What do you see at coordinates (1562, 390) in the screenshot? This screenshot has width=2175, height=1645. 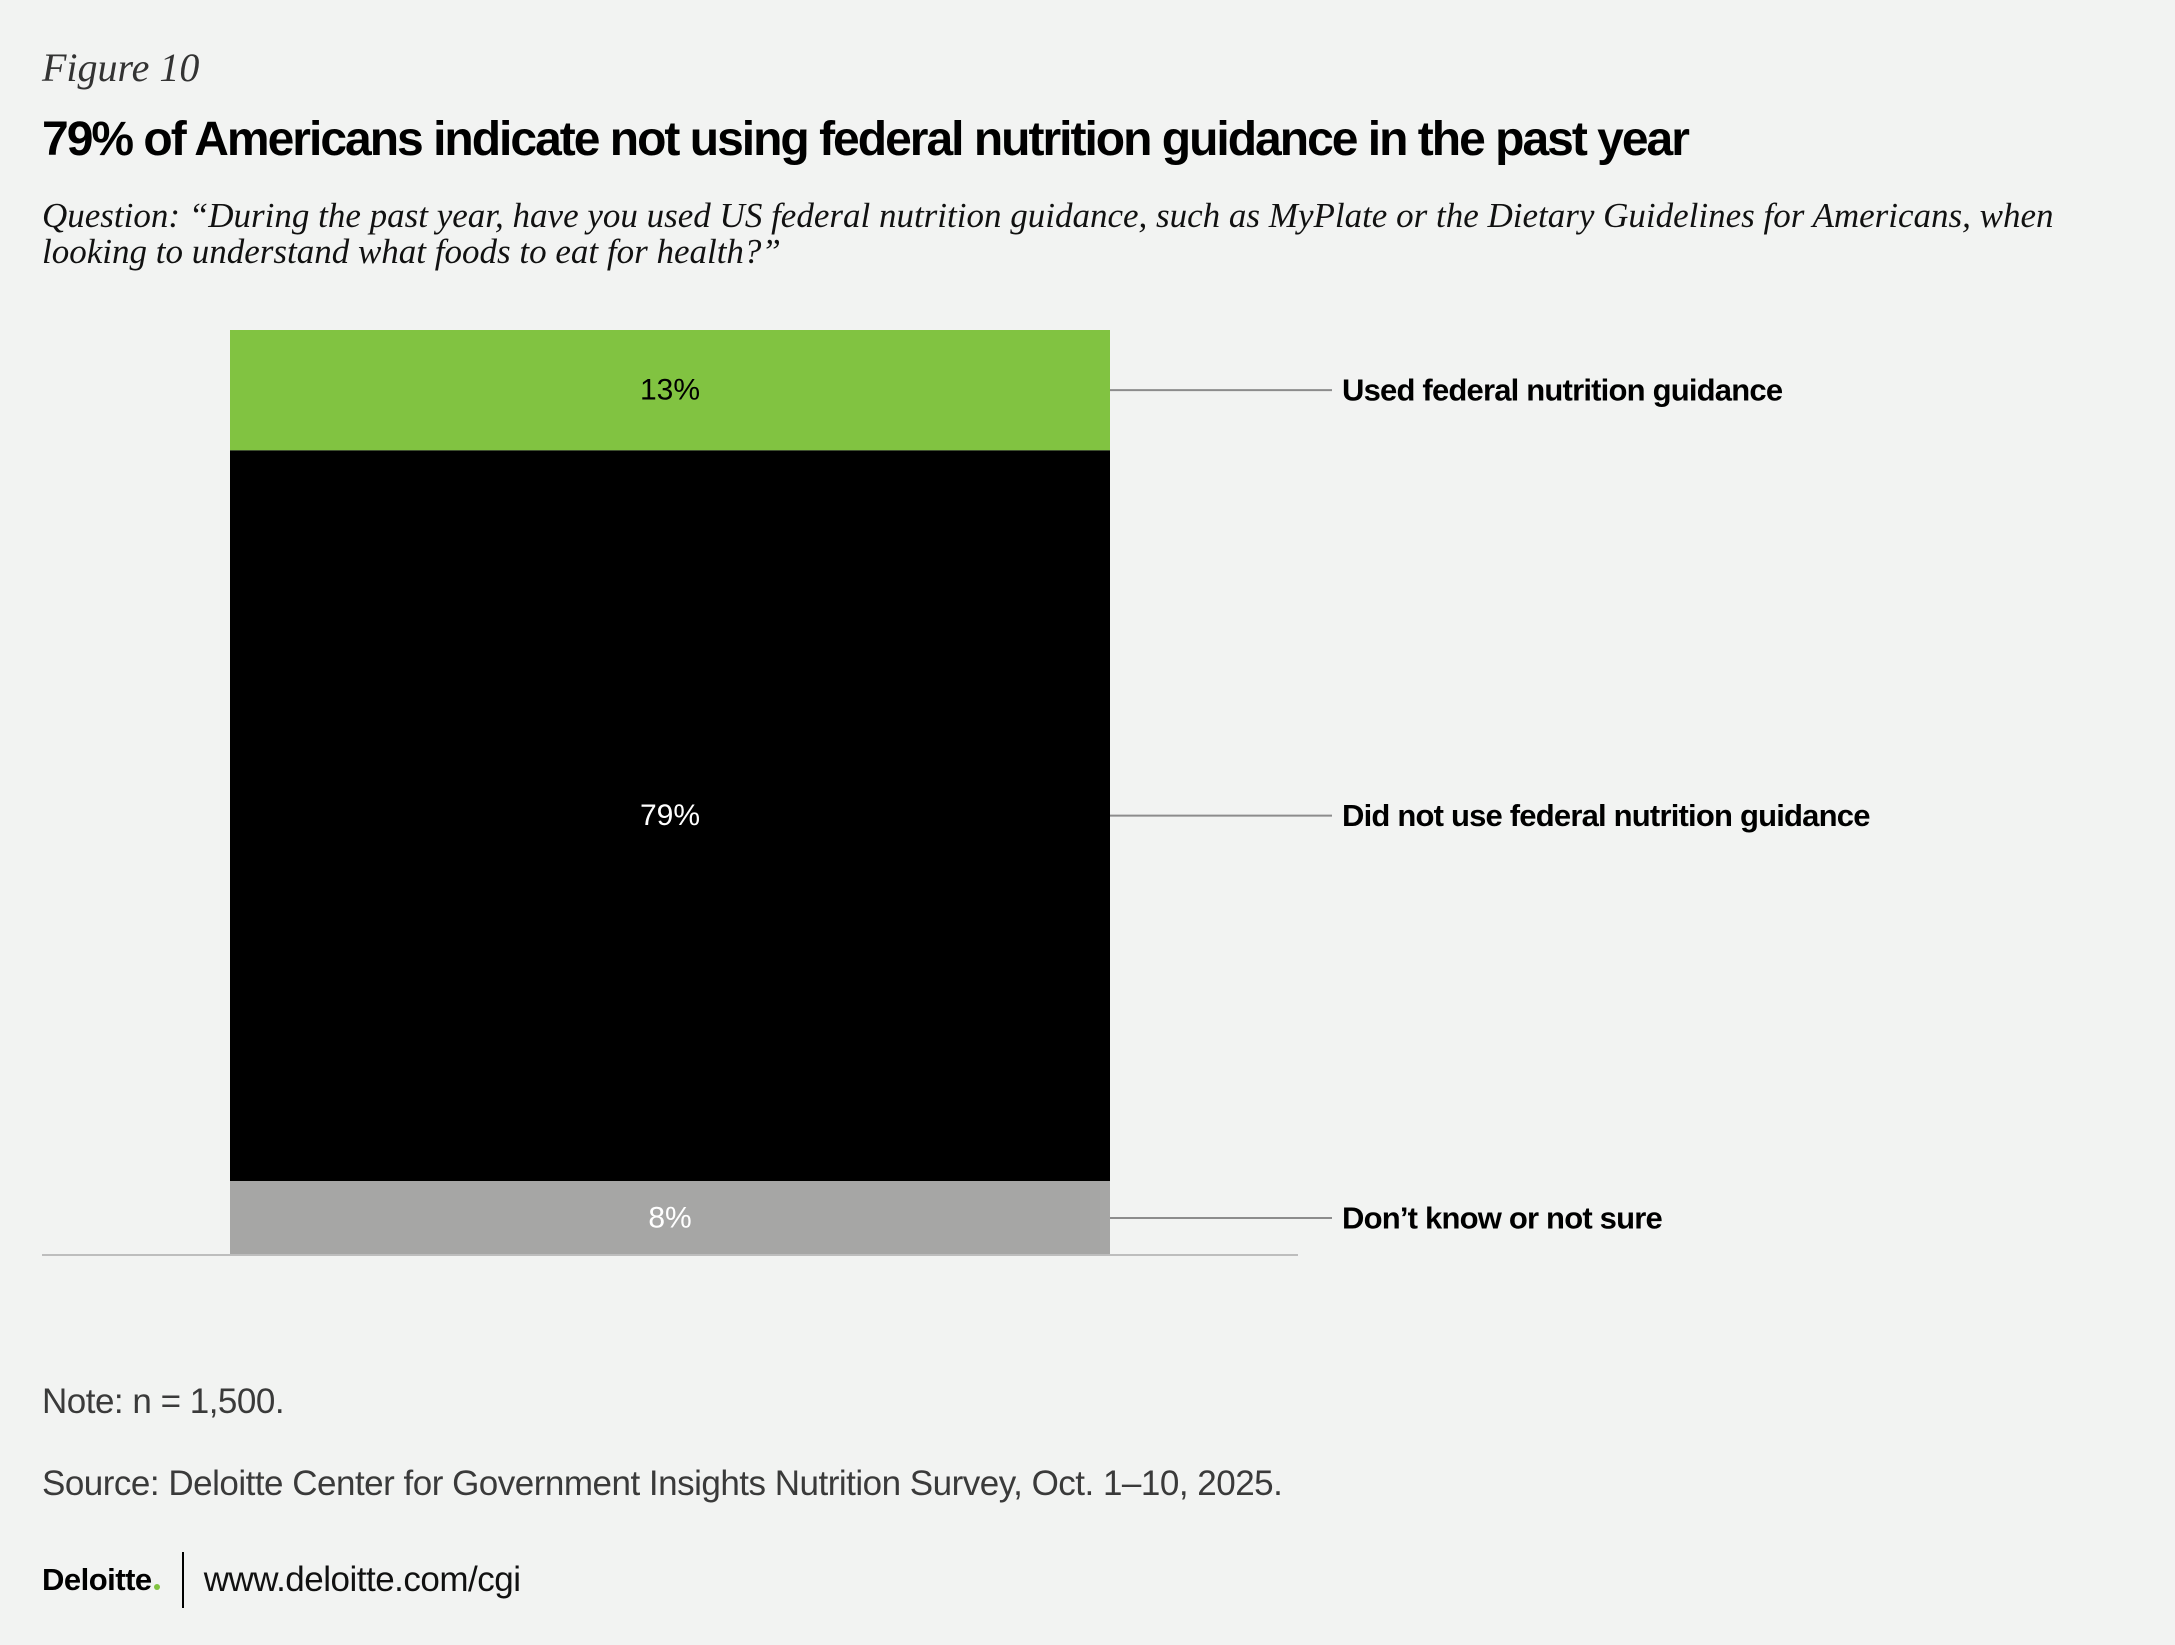 I see `legend-label-used-federal-nutrition-guidance: Used federal nutrition guidance` at bounding box center [1562, 390].